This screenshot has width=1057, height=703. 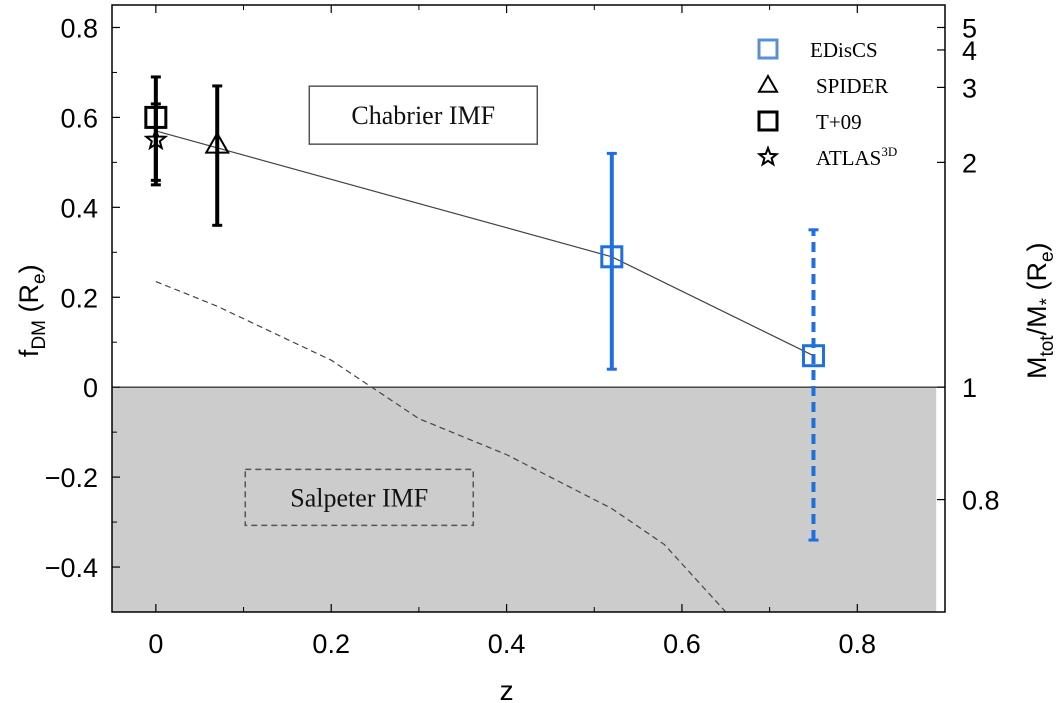 What do you see at coordinates (1047, 301) in the screenshot?
I see `y2-axis-label-sub2: *` at bounding box center [1047, 301].